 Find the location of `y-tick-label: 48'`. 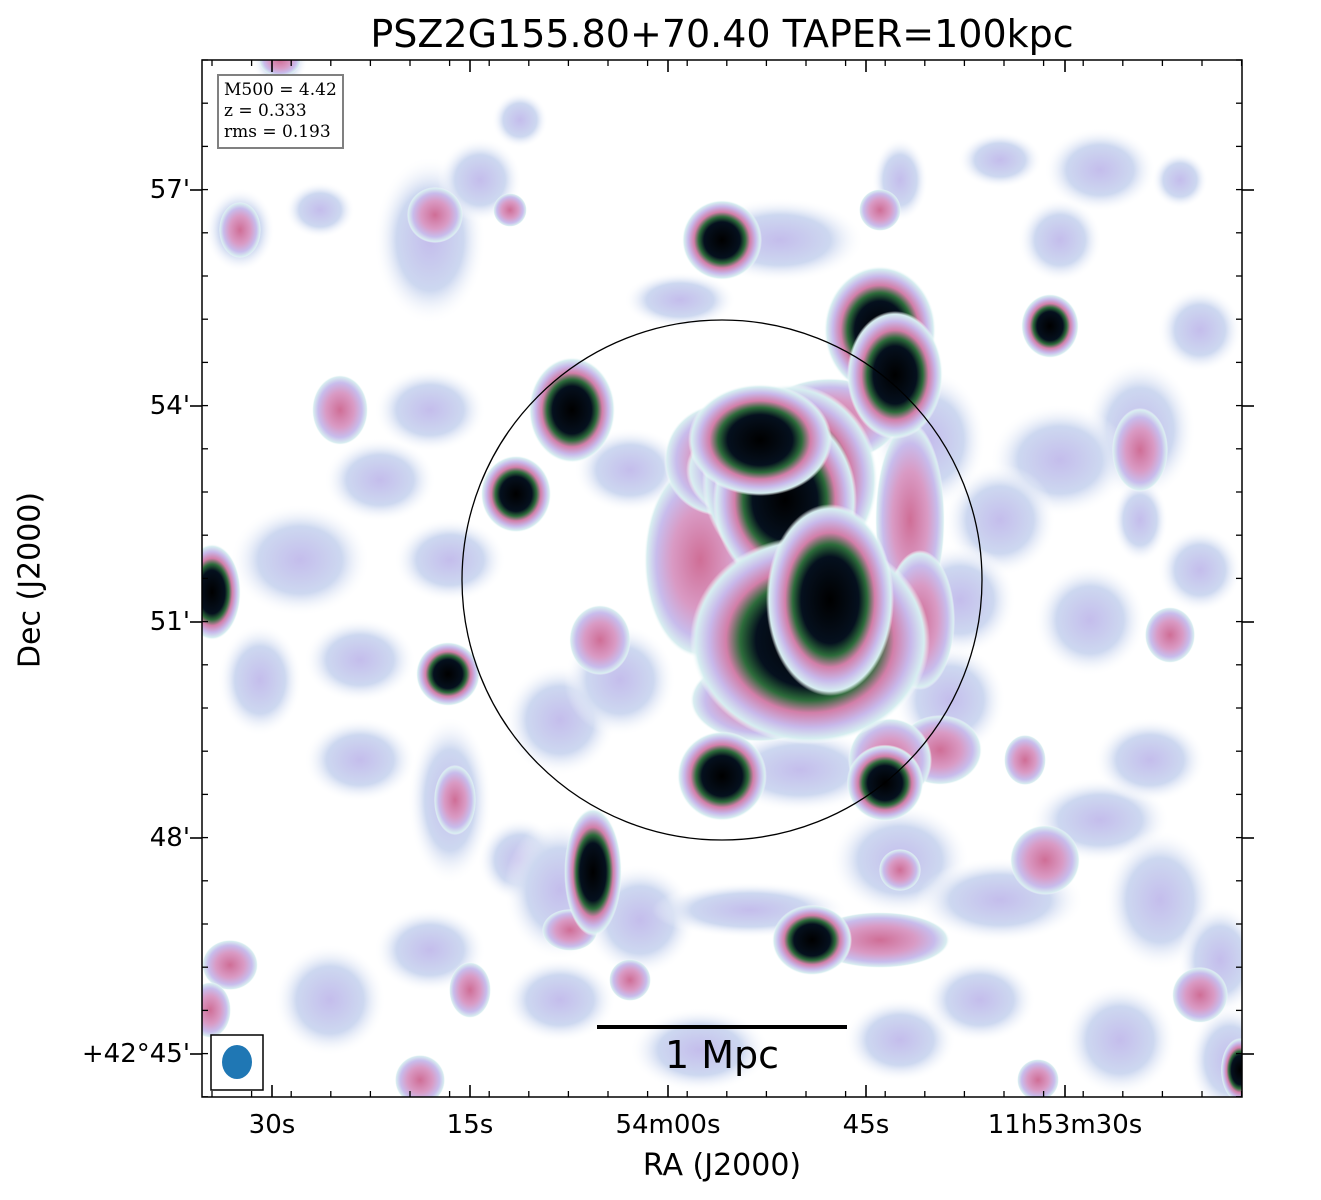

y-tick-label: 48' is located at coordinates (169, 838).